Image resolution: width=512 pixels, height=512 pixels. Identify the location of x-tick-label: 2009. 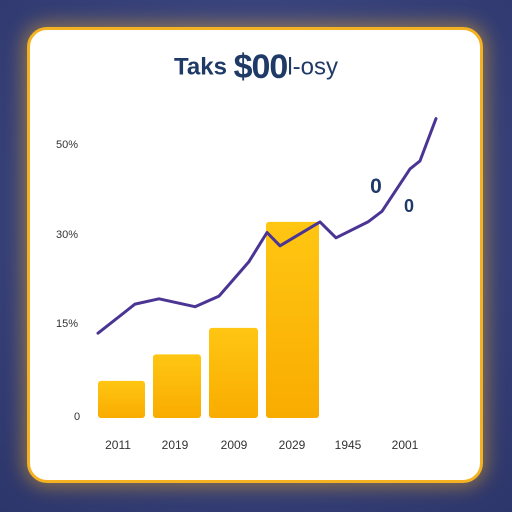
(234, 445).